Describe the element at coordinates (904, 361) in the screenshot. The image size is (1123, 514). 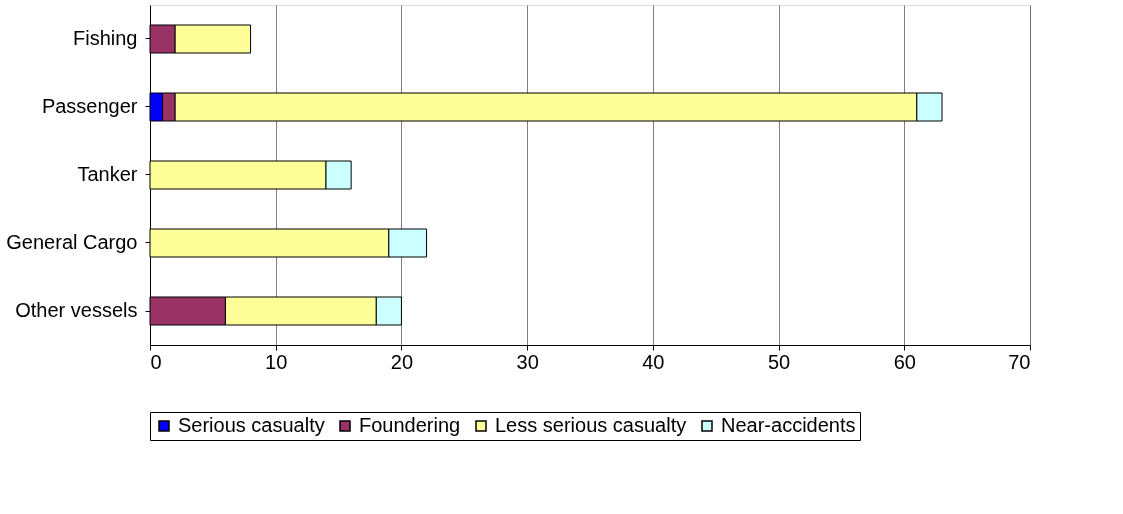
I see `x-tick-label: 60` at that location.